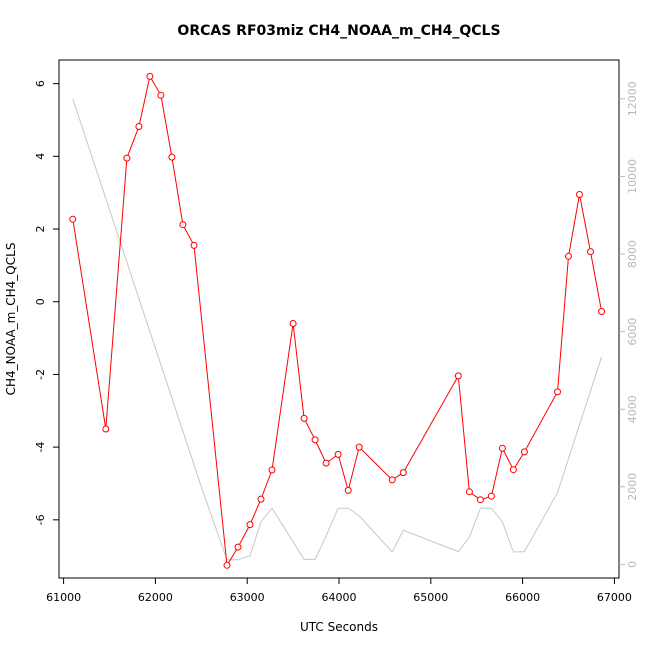  I want to click on y2-tick-label: 8000, so click(632, 254).